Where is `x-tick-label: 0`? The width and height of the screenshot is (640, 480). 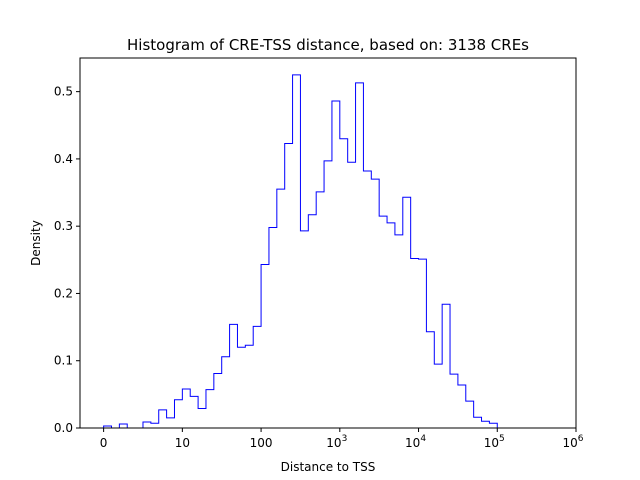
x-tick-label: 0 is located at coordinates (104, 443).